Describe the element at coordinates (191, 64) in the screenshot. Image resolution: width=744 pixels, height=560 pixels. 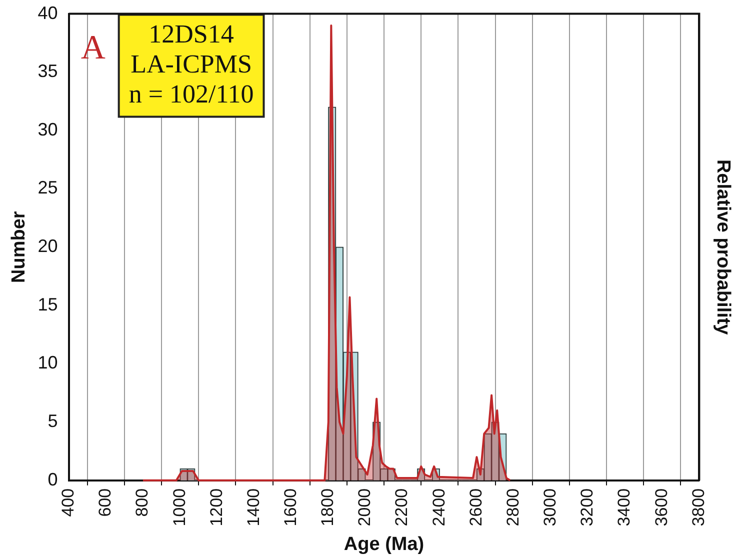
I see `annotation: LA-ICPMS` at that location.